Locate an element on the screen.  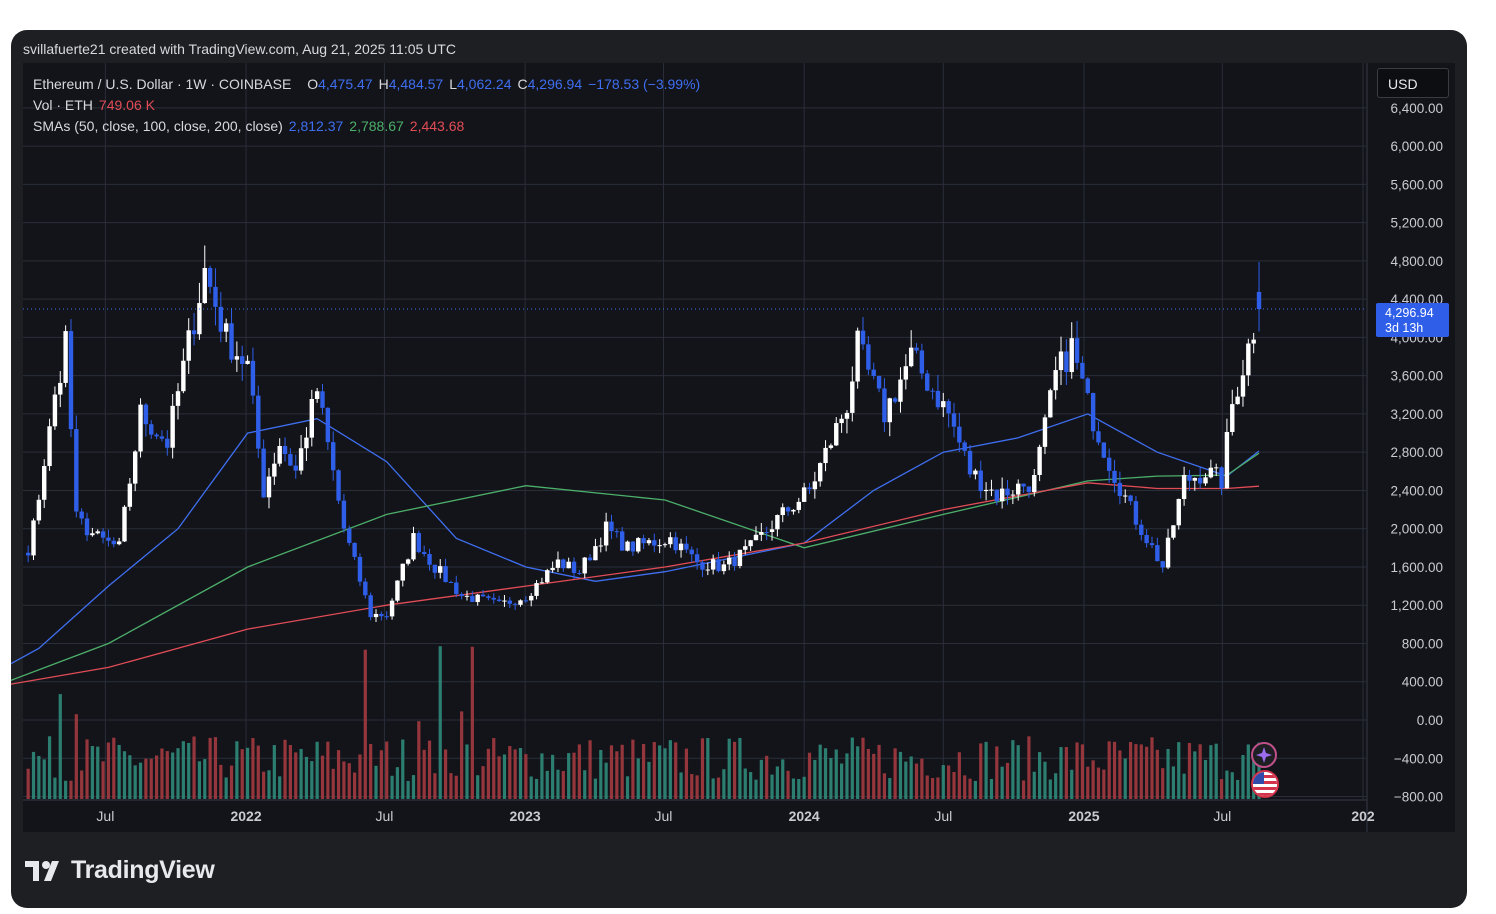
y-tick-label: 2,400.00 is located at coordinates (1416, 490).